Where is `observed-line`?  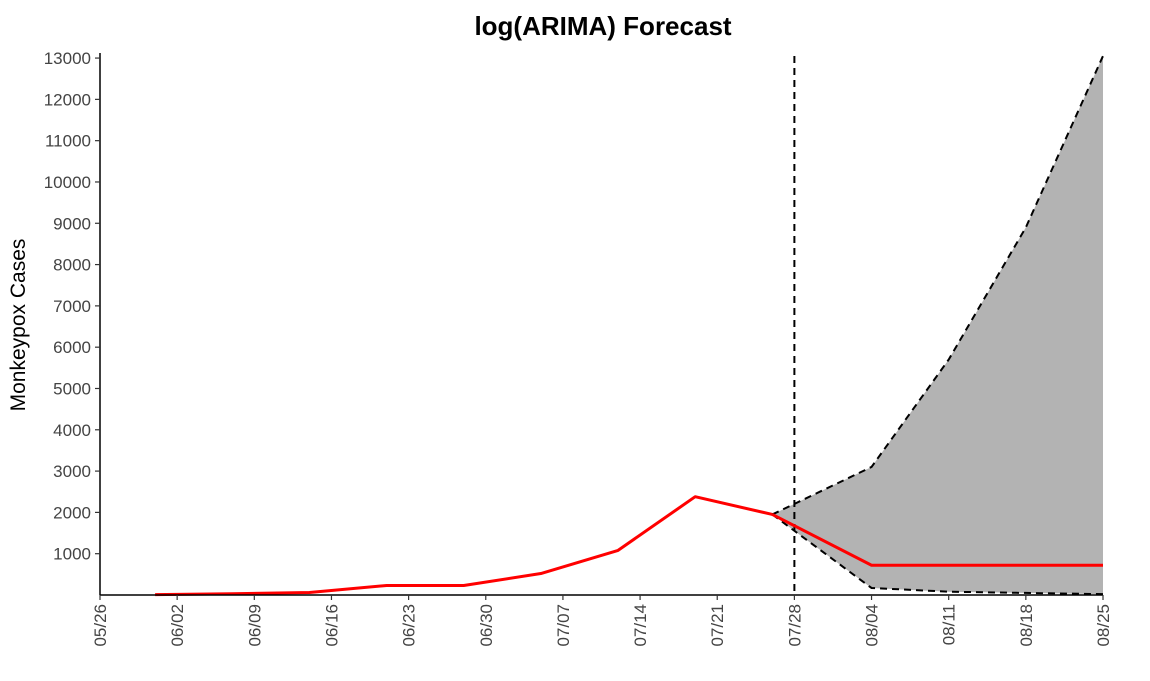 observed-line is located at coordinates (464, 546).